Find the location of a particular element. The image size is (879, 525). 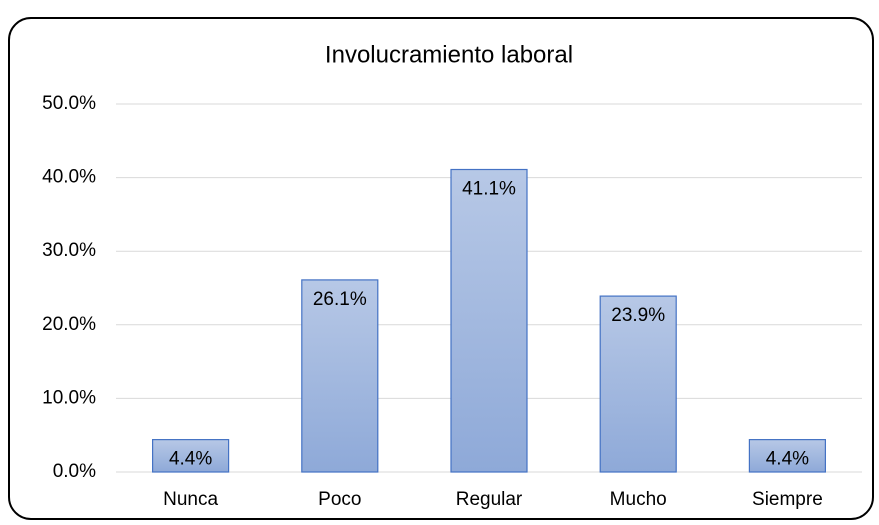

x-tick-label: Poco is located at coordinates (339, 499).